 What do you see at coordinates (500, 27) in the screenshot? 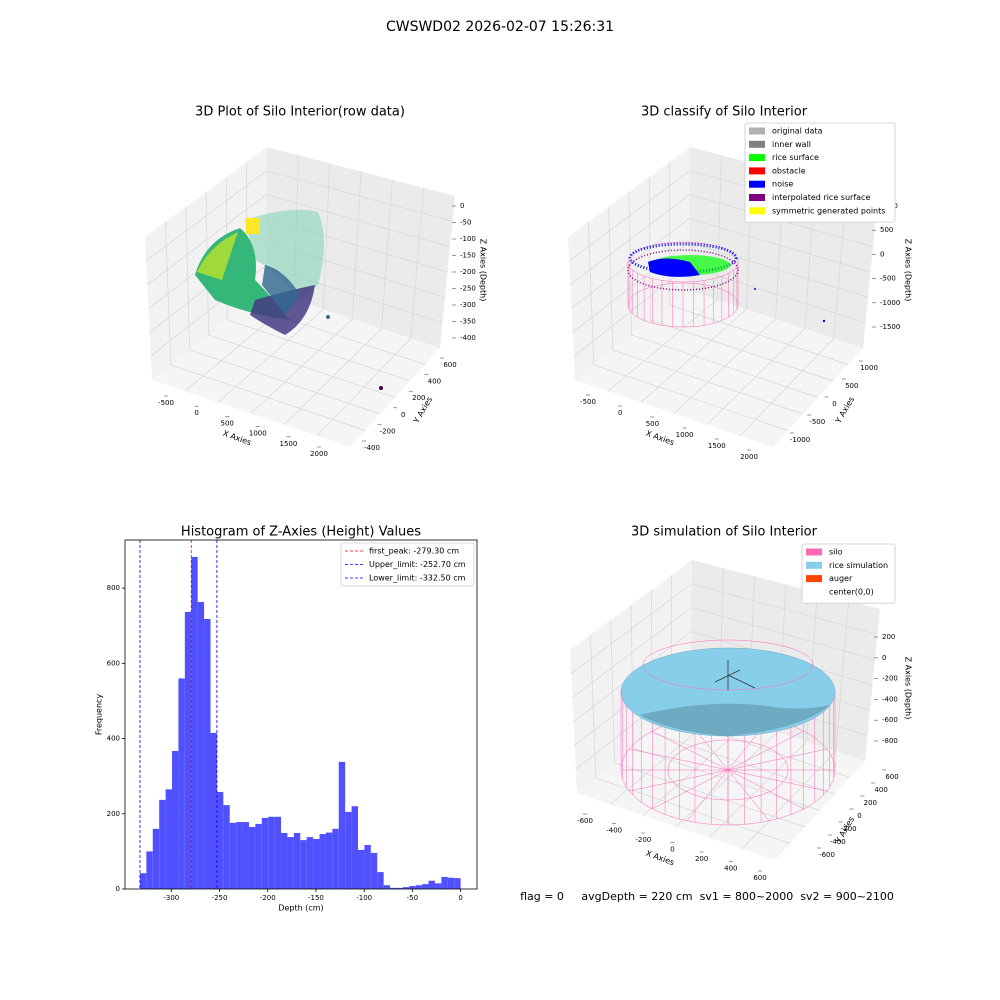
I see `figure-title: CWSWD02 2026-02-07 15:26:31` at bounding box center [500, 27].